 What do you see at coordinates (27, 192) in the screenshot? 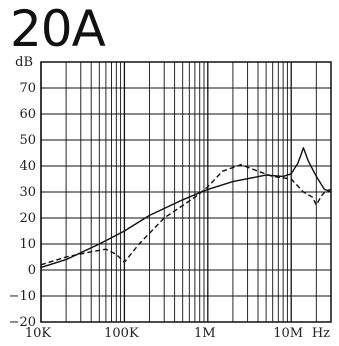
I see `y-tick-label: 30` at bounding box center [27, 192].